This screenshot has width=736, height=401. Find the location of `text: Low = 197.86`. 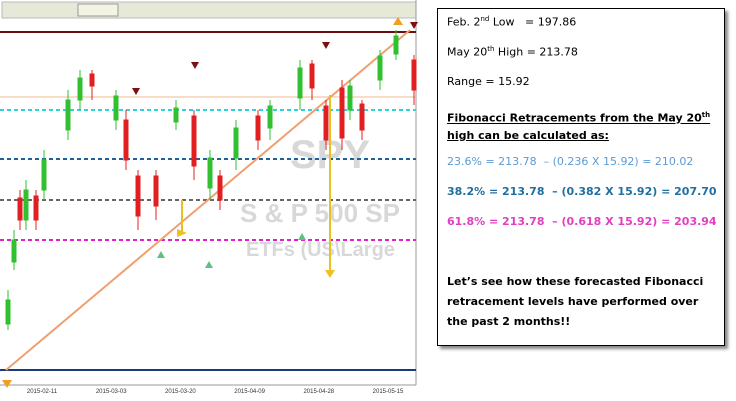

text: Low = 197.86 is located at coordinates (533, 22).